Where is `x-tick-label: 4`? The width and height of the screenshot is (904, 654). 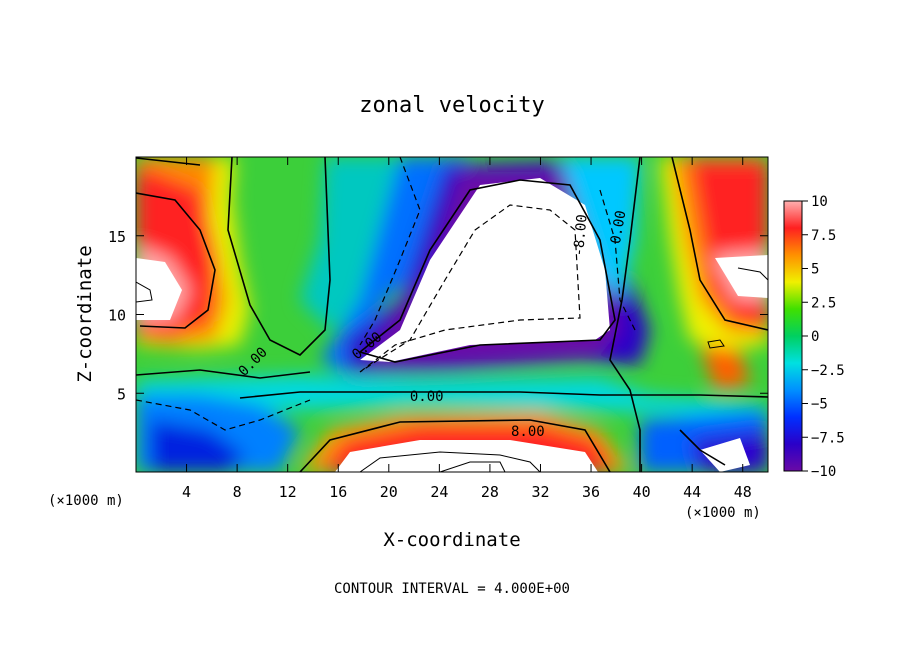 x-tick-label: 4 is located at coordinates (186, 492).